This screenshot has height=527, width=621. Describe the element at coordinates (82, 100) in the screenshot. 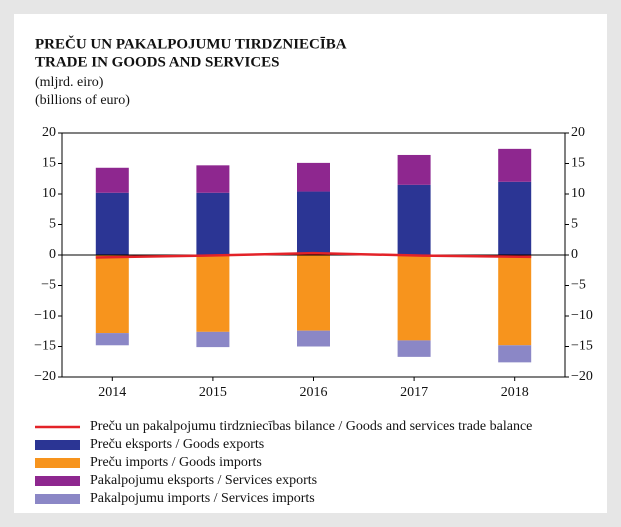

I see `chart-subtitle: (billions of euro)` at that location.